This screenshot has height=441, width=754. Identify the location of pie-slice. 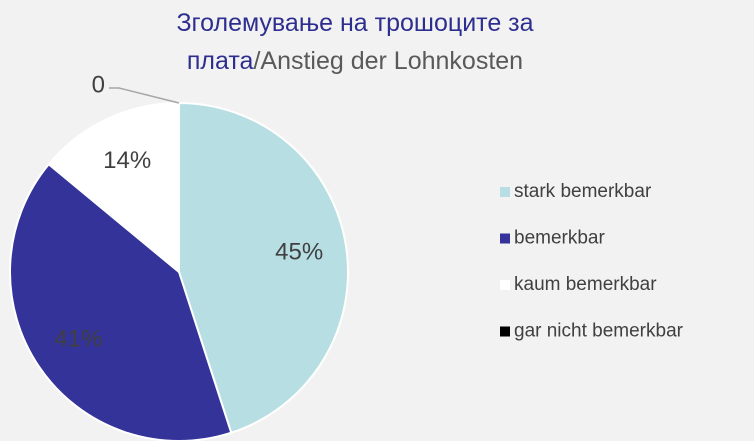
(113, 188).